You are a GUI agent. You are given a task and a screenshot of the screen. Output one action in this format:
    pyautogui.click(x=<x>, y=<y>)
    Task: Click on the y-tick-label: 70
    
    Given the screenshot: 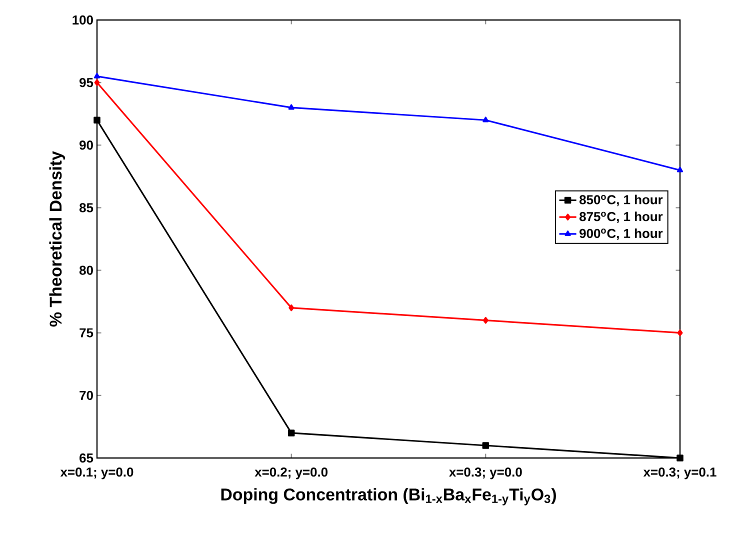 What is the action you would take?
    pyautogui.click(x=86, y=395)
    